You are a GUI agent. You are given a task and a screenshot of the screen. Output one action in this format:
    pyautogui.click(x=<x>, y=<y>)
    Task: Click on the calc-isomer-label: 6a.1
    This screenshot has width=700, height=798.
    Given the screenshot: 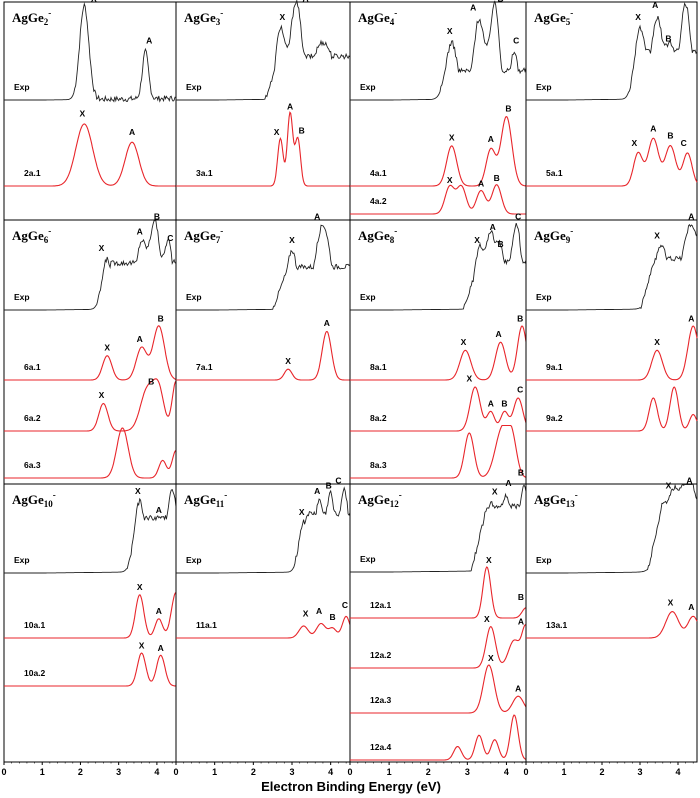 What is the action you would take?
    pyautogui.click(x=32, y=367)
    